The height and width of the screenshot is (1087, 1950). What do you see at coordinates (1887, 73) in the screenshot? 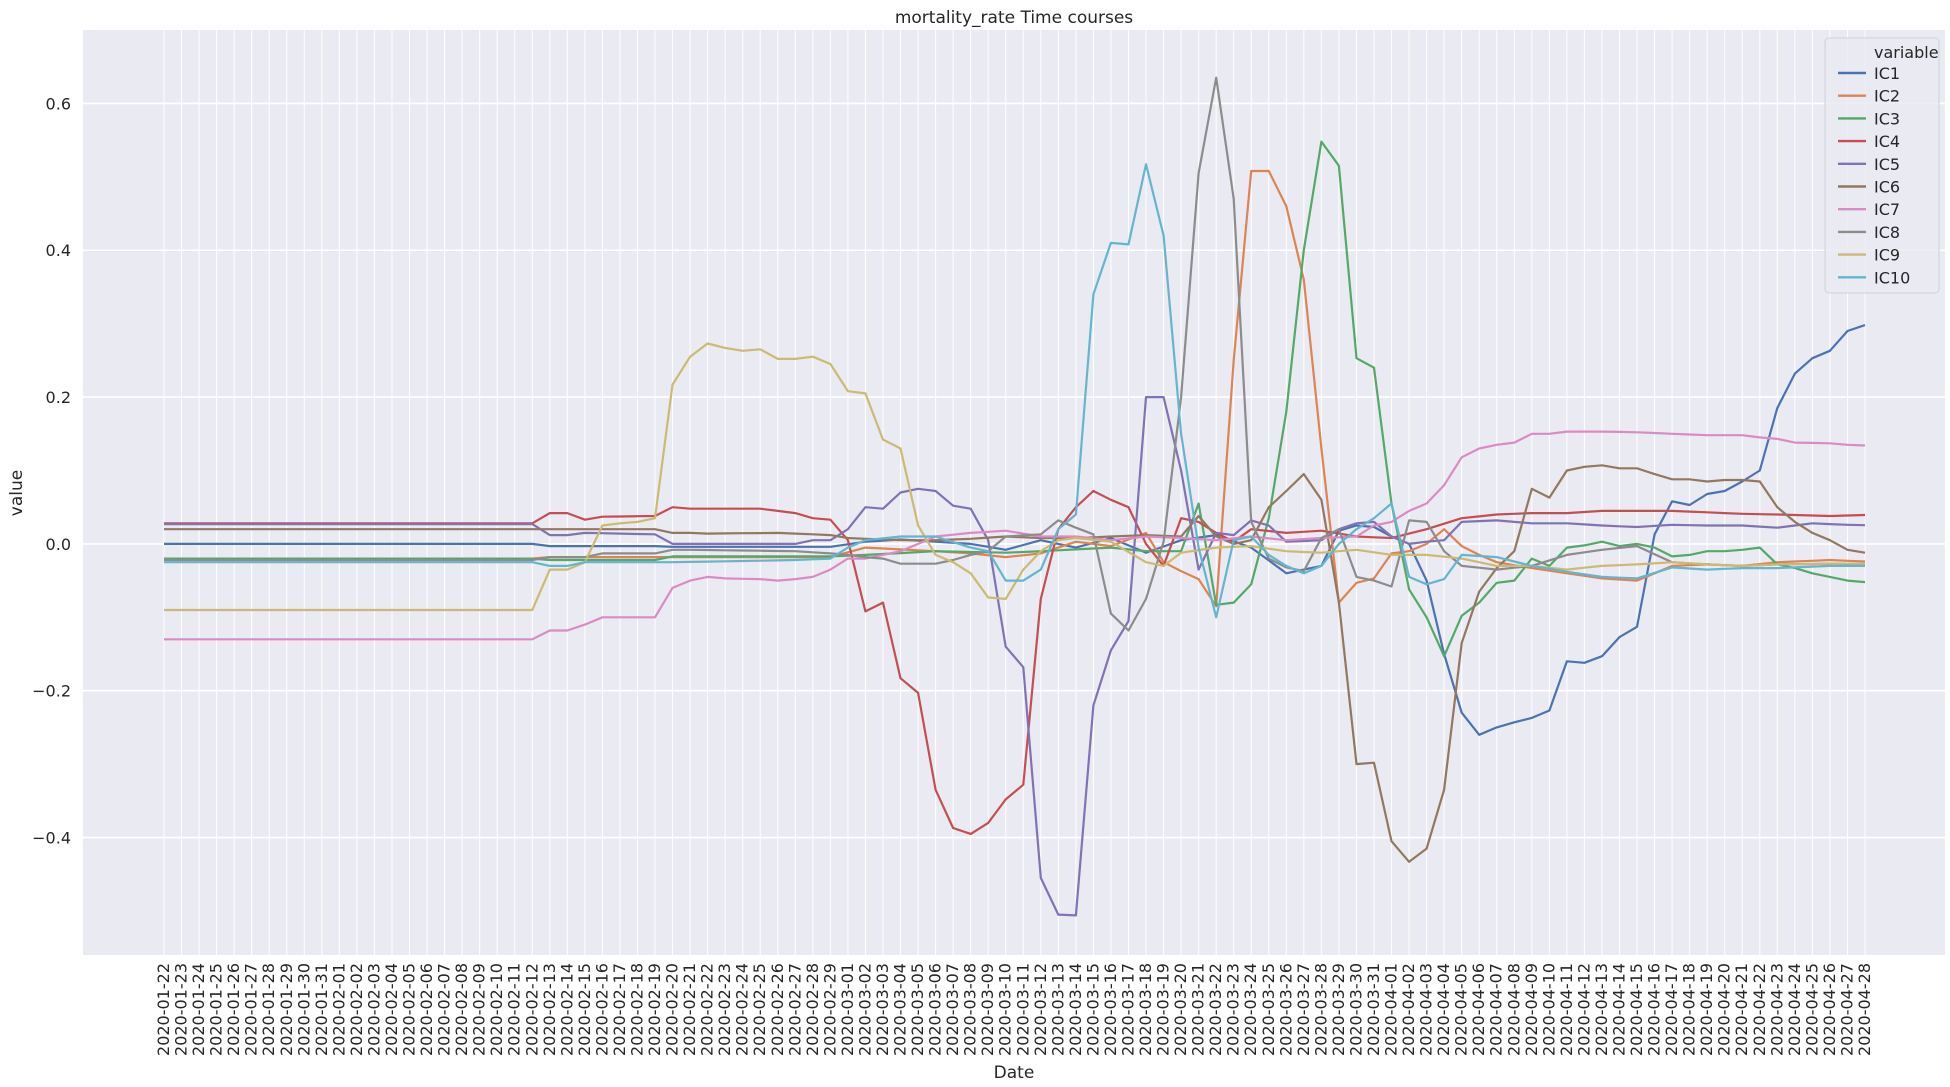
I see `legend-label: IC1` at bounding box center [1887, 73].